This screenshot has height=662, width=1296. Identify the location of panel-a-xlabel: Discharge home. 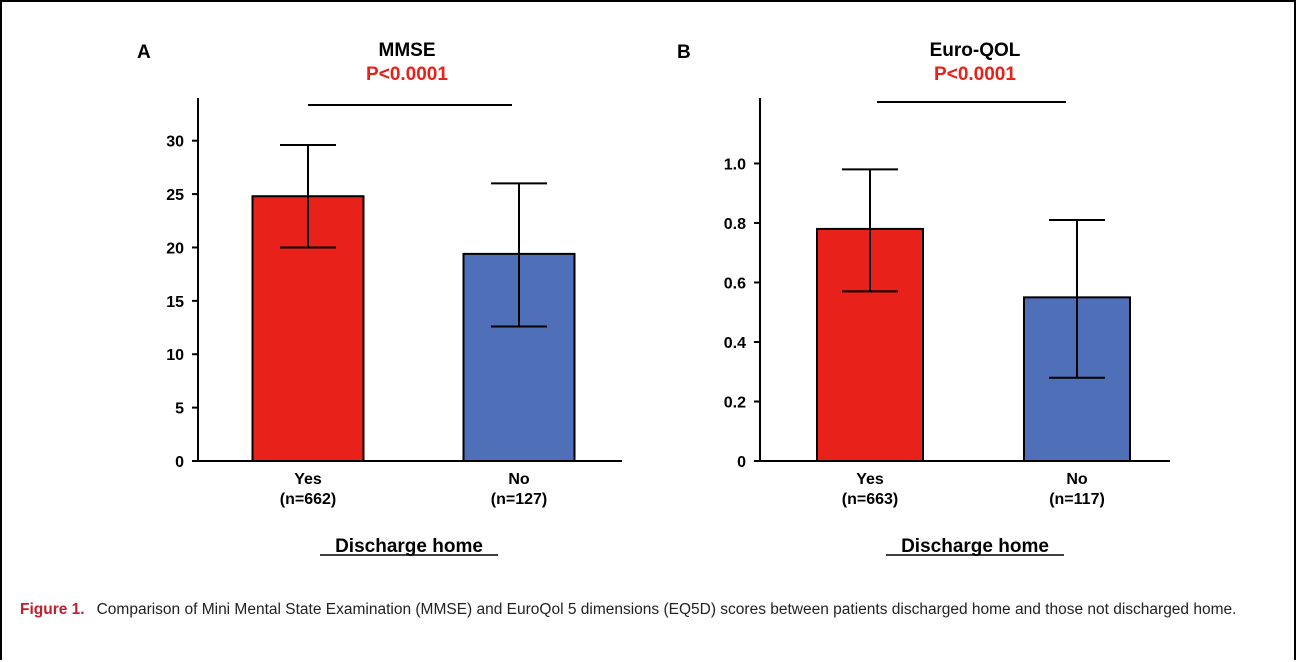
(409, 546).